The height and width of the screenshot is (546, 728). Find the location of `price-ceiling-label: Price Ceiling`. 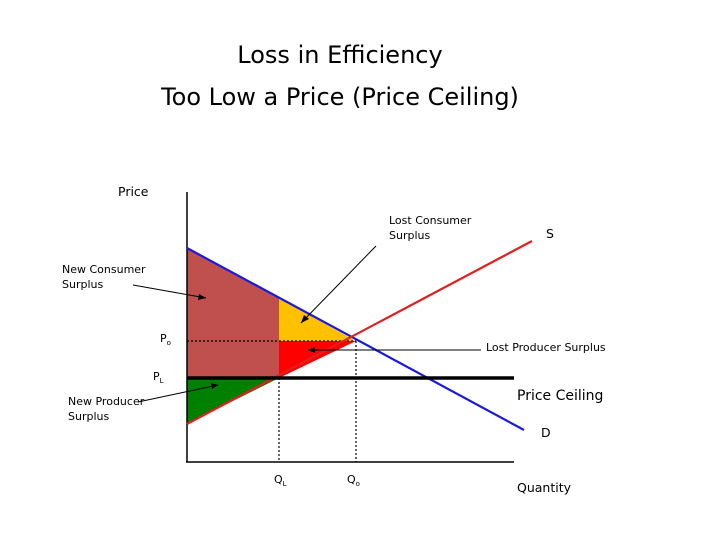

price-ceiling-label: Price Ceiling is located at coordinates (560, 396).